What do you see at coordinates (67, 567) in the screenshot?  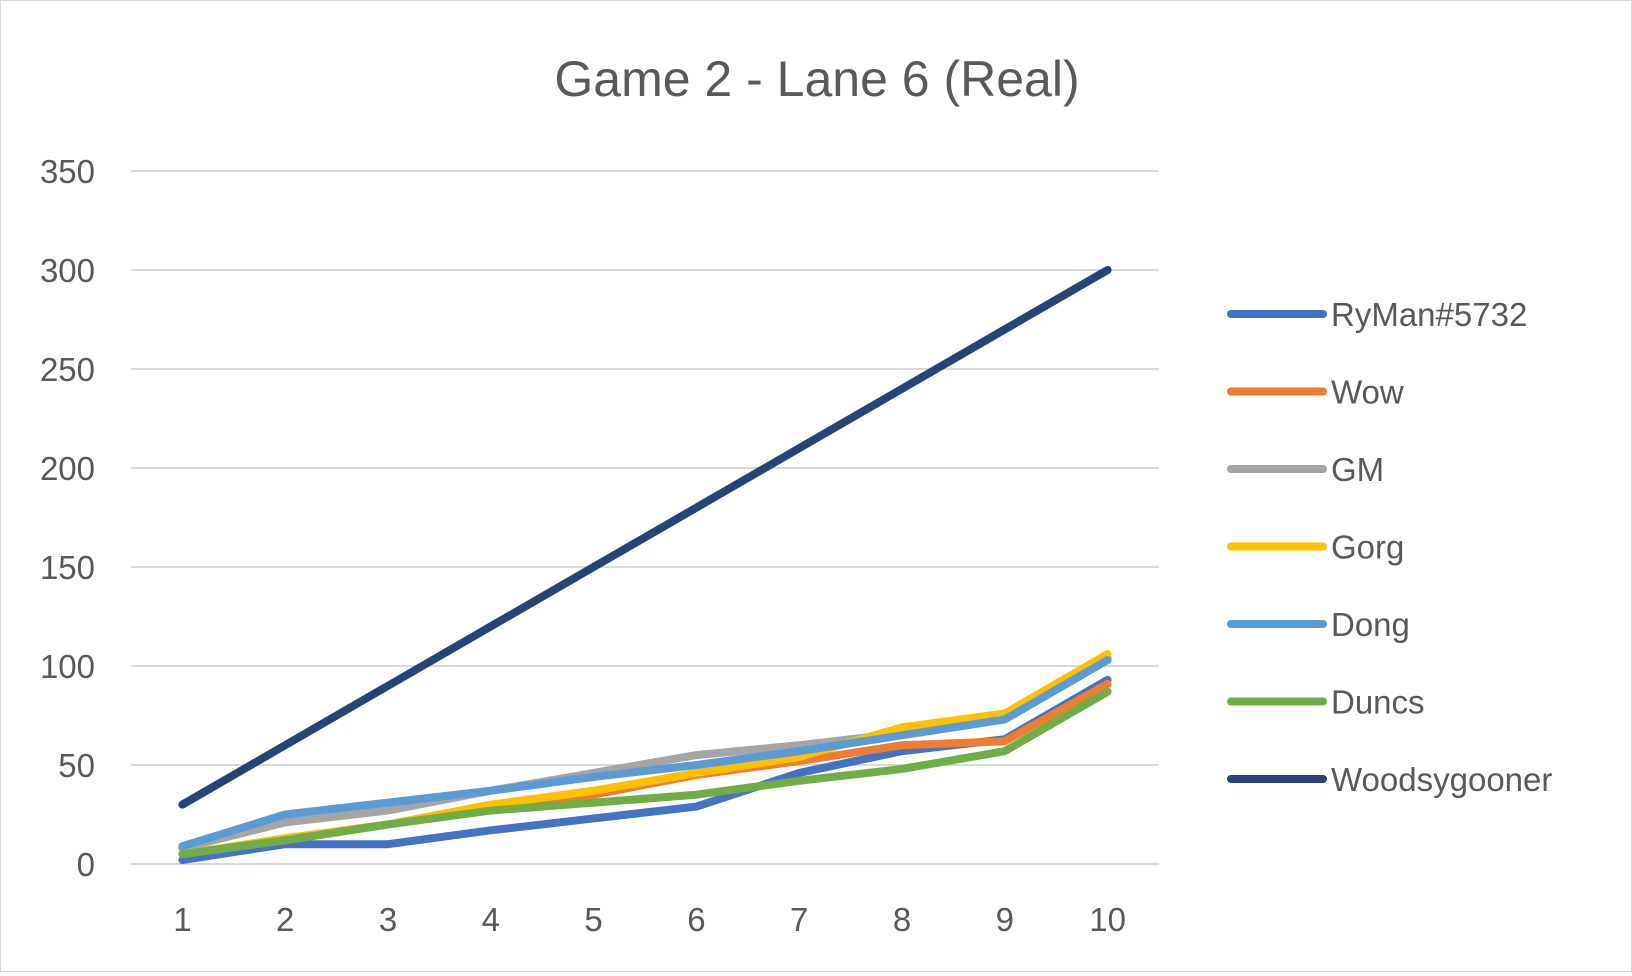 I see `y-tick-label: 150` at bounding box center [67, 567].